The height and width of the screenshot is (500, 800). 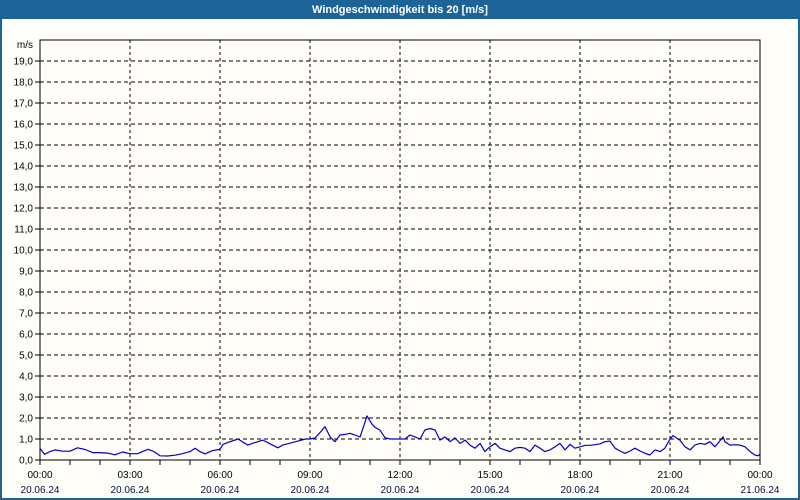 I want to click on chart-title: Windgeschwindigkeit bis 20 [m/s], so click(x=400, y=9).